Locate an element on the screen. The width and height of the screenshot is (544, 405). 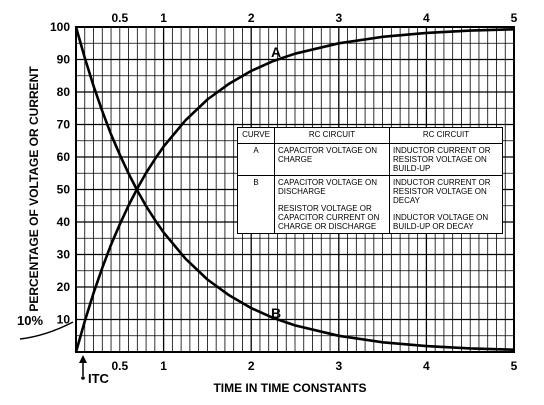
y-tick-label: 40 is located at coordinates (64, 222).